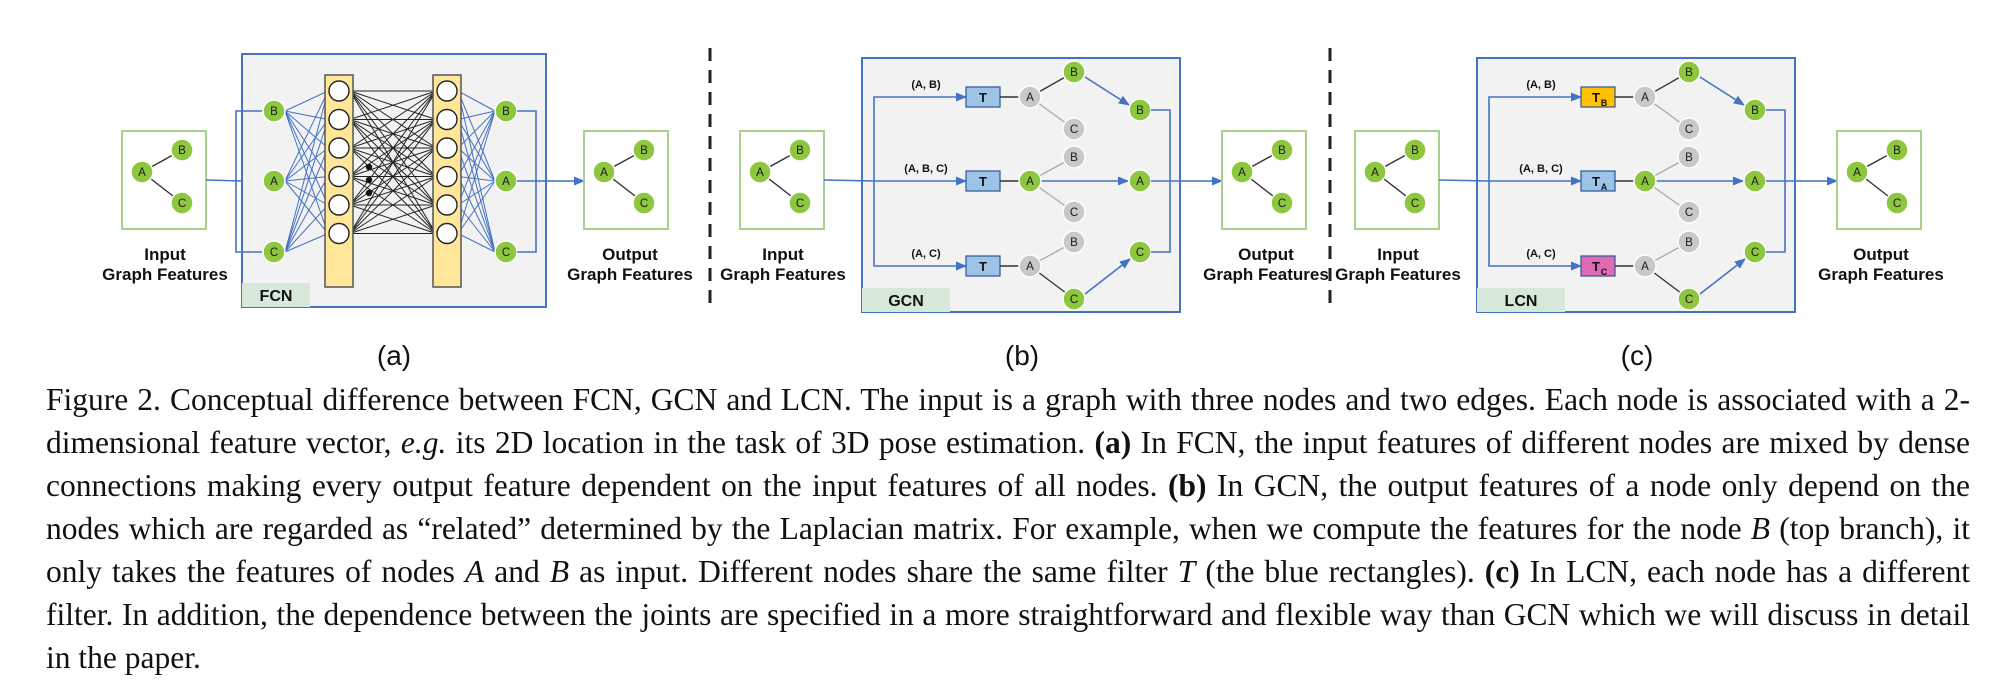 Image resolution: width=2000 pixels, height=686 pixels. I want to click on fcn-merge-bottom, so click(527, 217).